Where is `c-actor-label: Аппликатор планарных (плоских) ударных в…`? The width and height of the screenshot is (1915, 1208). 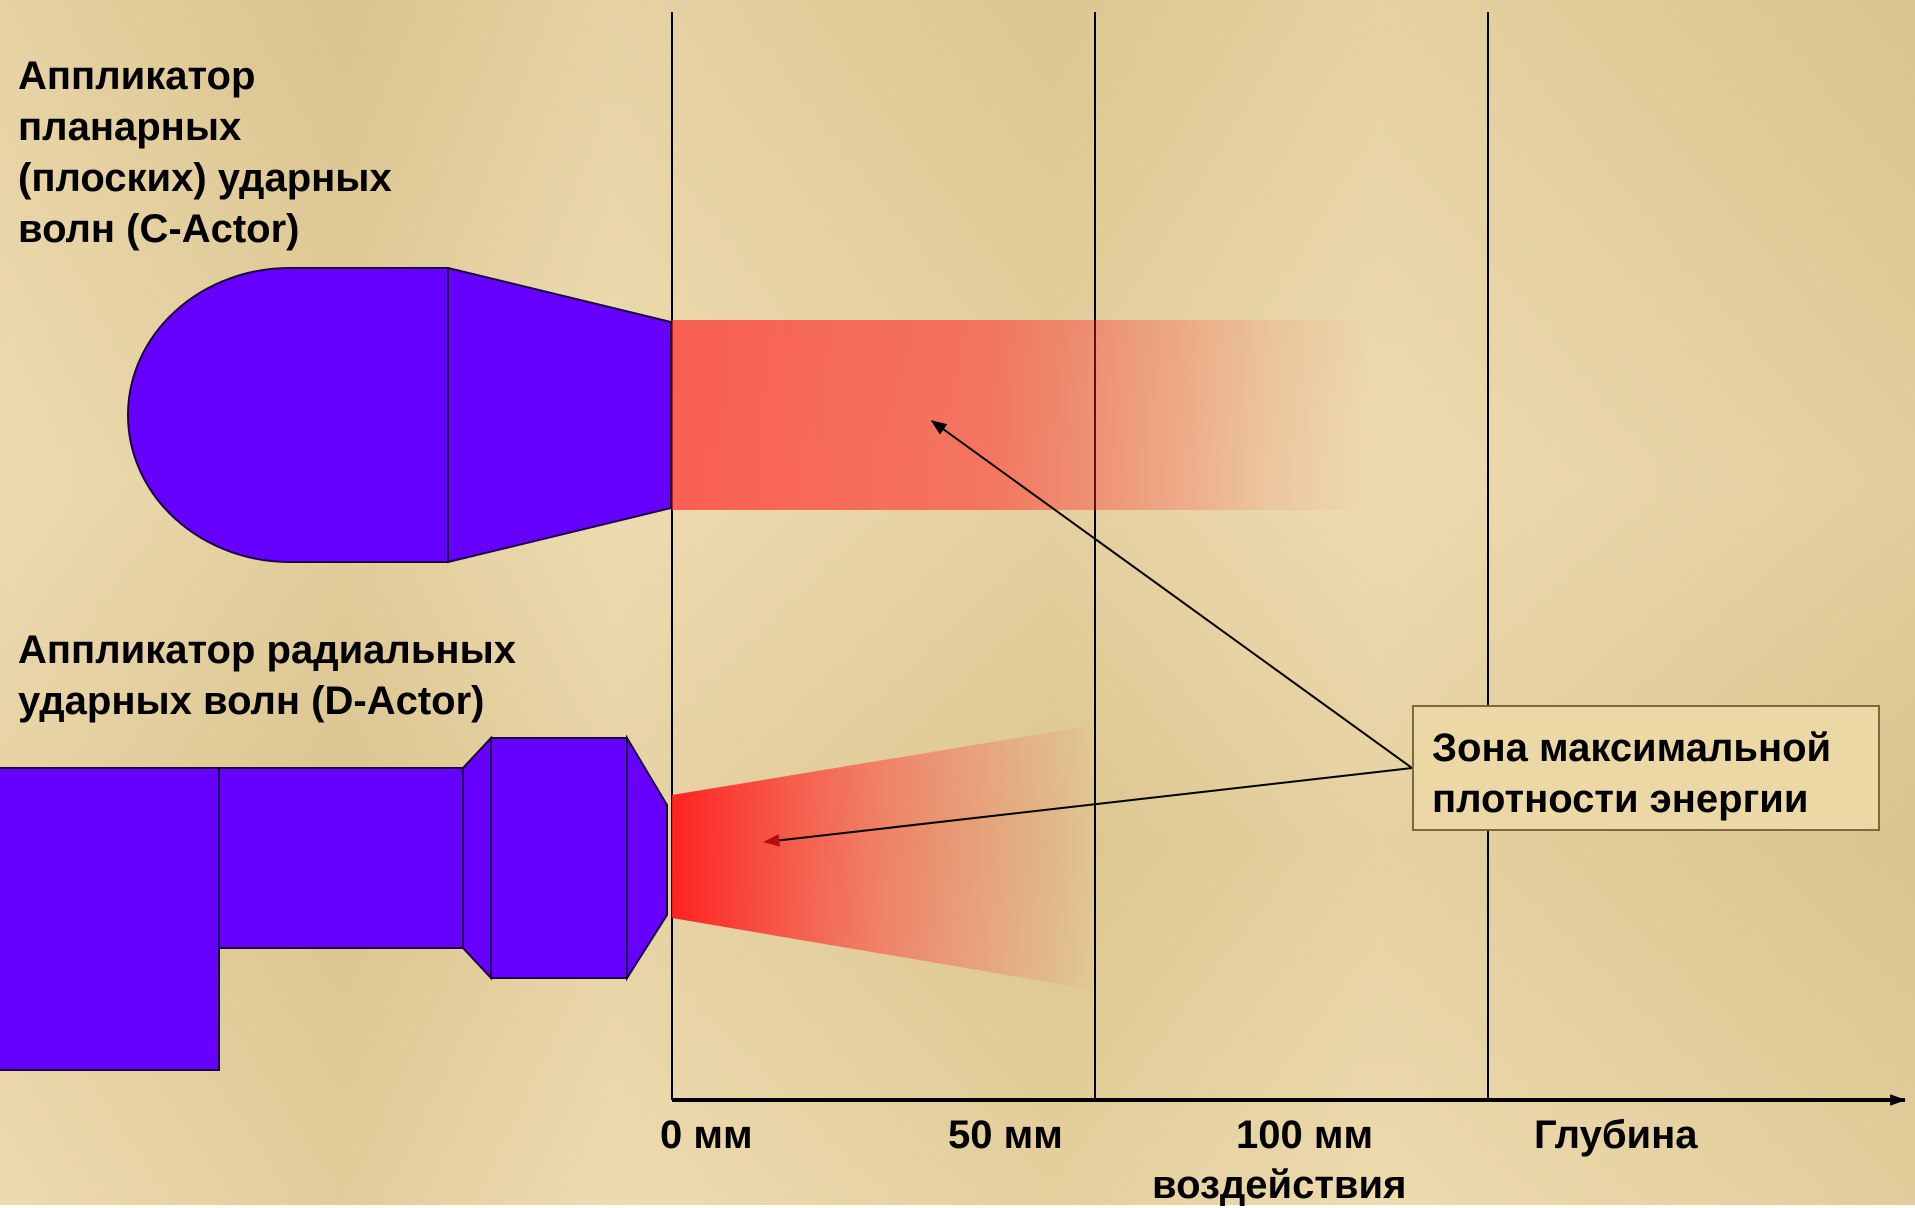 c-actor-label: Аппликатор планарных (плоских) ударных в… is located at coordinates (205, 152).